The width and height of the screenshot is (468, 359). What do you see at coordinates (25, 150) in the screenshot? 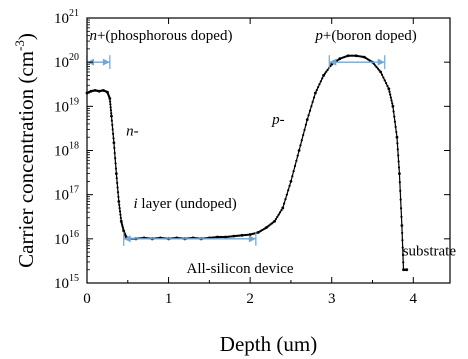
I see `y-axis-title: Carrier concentration (cm-3)` at bounding box center [25, 150].